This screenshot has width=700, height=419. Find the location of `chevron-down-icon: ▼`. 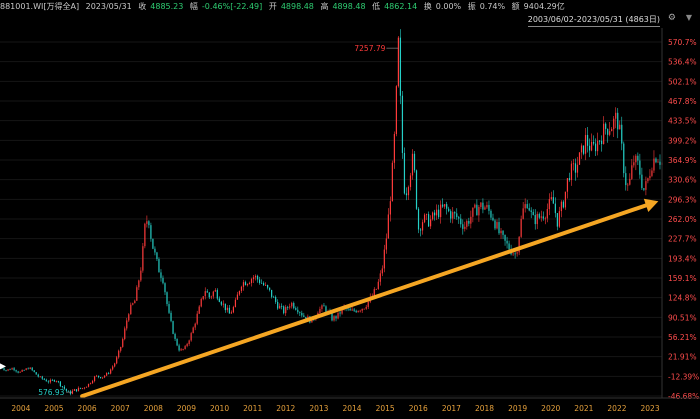

chevron-down-icon: ▼ is located at coordinates (688, 17).